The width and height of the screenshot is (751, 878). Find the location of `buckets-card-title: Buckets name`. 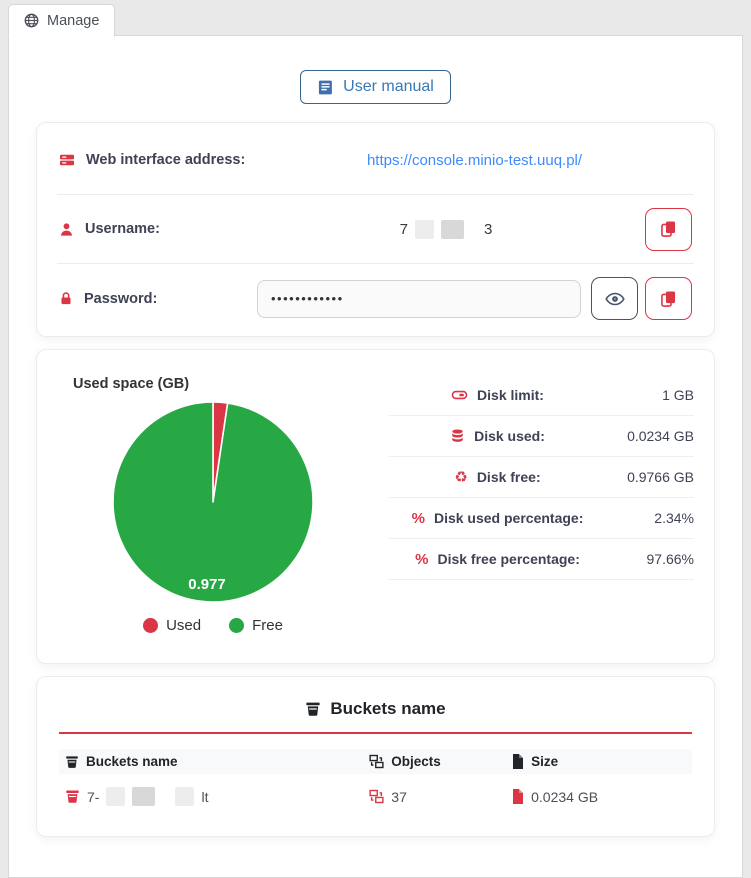

buckets-card-title: Buckets name is located at coordinates (375, 709).